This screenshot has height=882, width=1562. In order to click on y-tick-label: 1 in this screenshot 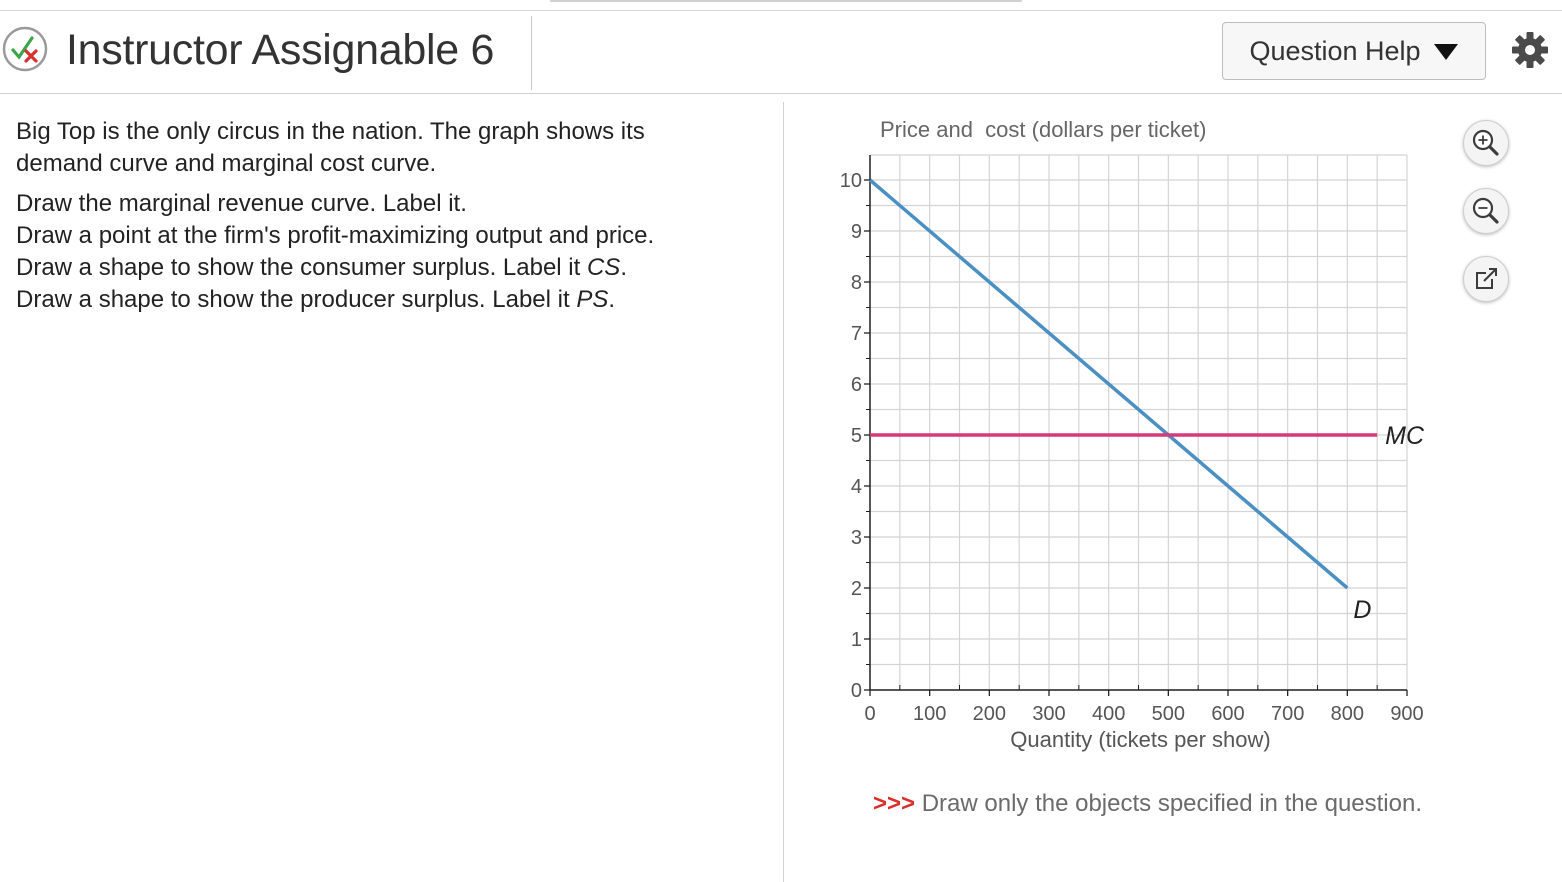, I will do `click(856, 640)`.